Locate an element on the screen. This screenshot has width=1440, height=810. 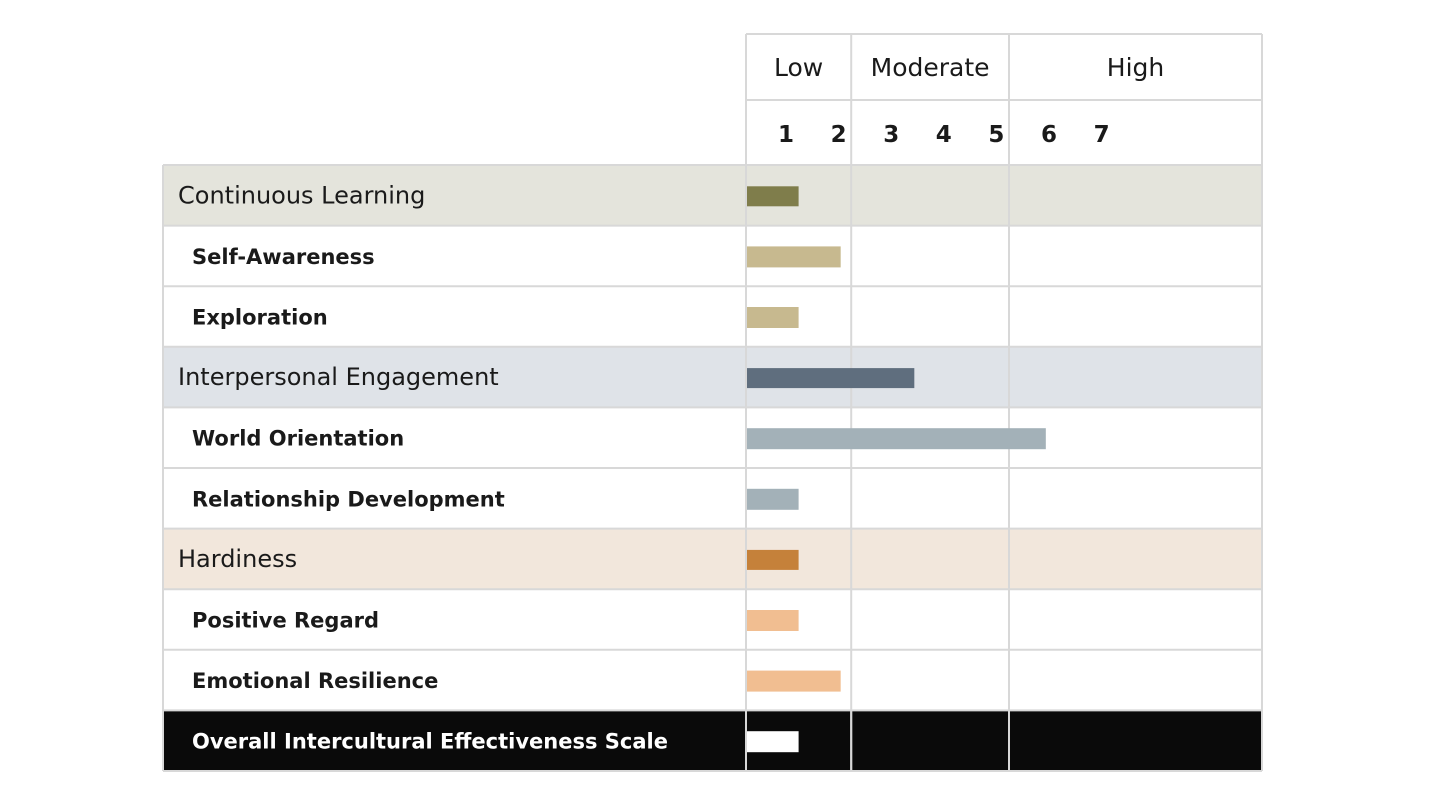
tick-label-6: 6 is located at coordinates (1049, 135).